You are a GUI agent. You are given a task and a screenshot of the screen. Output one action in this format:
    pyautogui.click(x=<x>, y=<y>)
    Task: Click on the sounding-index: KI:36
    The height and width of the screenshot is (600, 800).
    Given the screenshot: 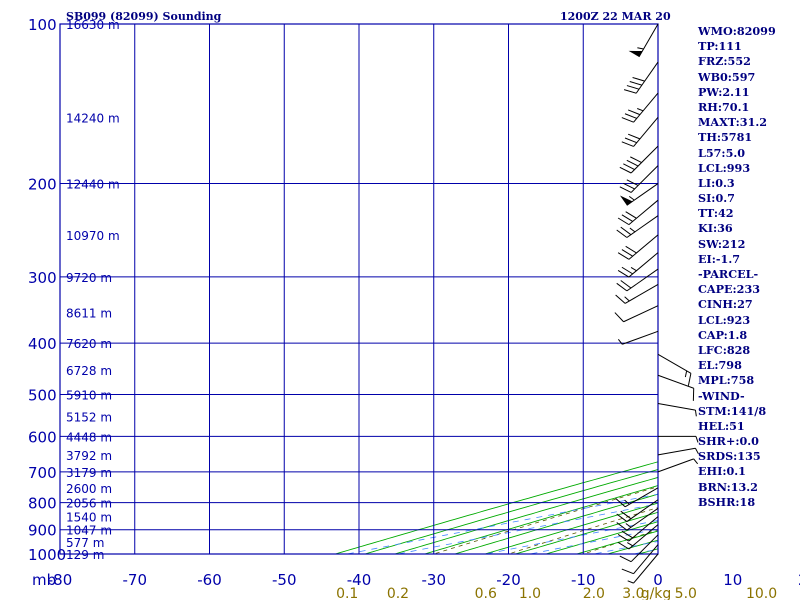 What is the action you would take?
    pyautogui.click(x=715, y=228)
    